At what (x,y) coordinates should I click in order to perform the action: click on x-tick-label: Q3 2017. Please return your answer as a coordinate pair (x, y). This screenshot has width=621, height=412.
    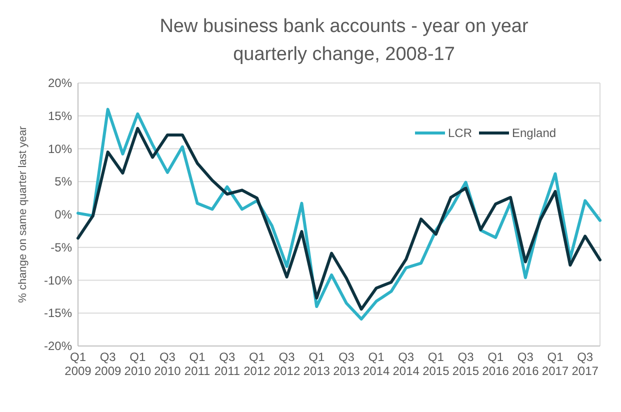
    Looking at the image, I should click on (585, 364).